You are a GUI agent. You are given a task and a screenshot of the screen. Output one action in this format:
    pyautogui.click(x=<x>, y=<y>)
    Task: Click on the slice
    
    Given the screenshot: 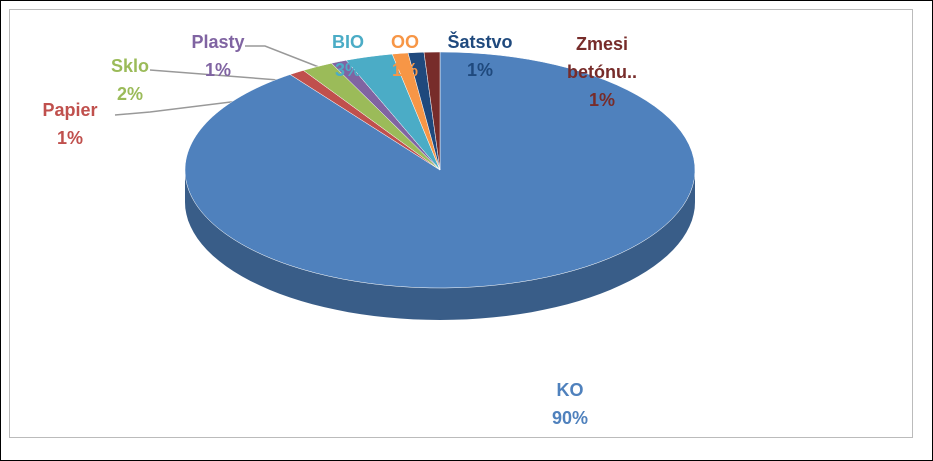 What is the action you would take?
    pyautogui.click(x=432, y=111)
    